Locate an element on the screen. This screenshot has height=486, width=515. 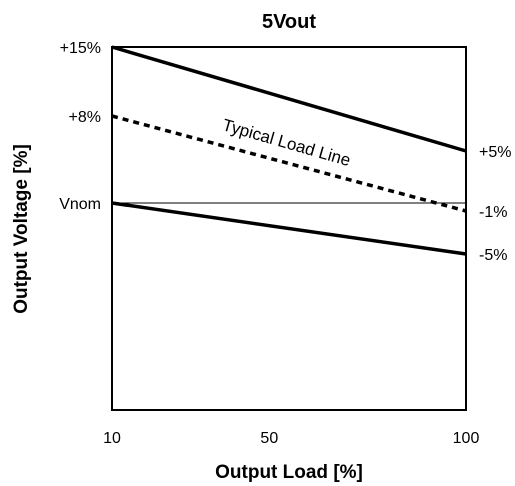
left-y-label: +15% is located at coordinates (80, 48).